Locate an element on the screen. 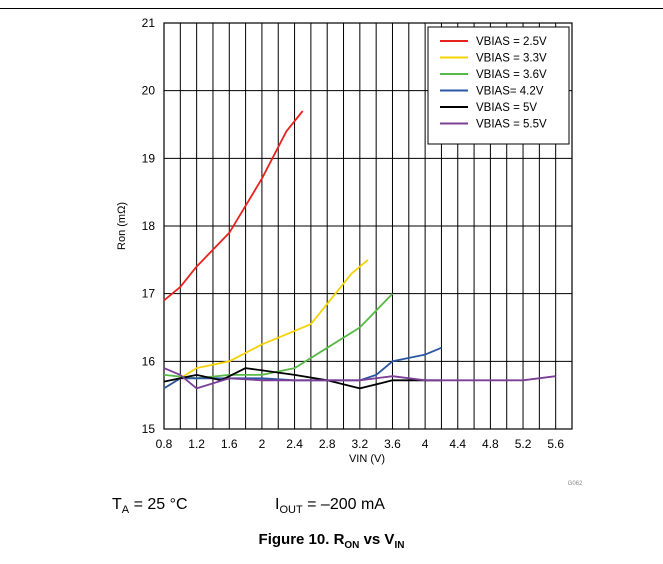 The image size is (663, 564). x-tick-label: 5.2 is located at coordinates (523, 444).